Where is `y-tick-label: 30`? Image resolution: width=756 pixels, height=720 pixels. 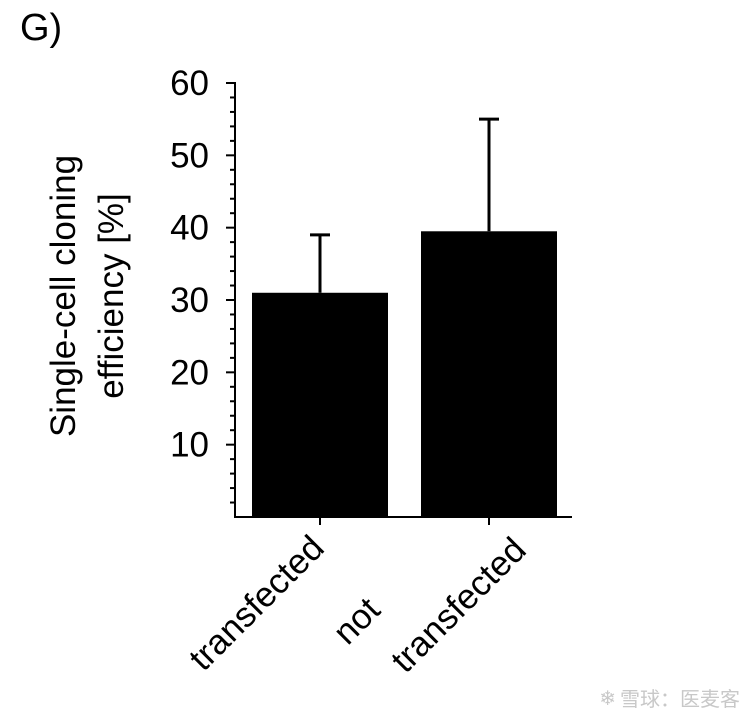
y-tick-label: 30 is located at coordinates (189, 300).